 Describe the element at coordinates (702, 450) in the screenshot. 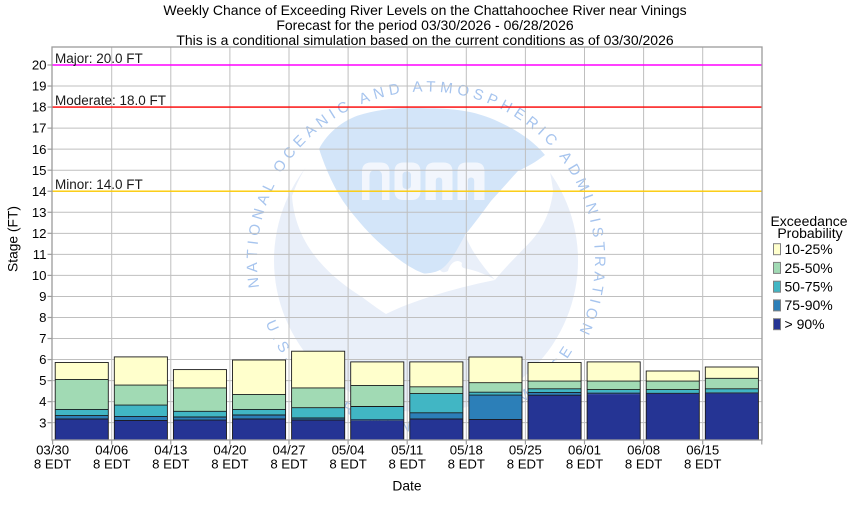

I see `svg-text: 06/15` at that location.